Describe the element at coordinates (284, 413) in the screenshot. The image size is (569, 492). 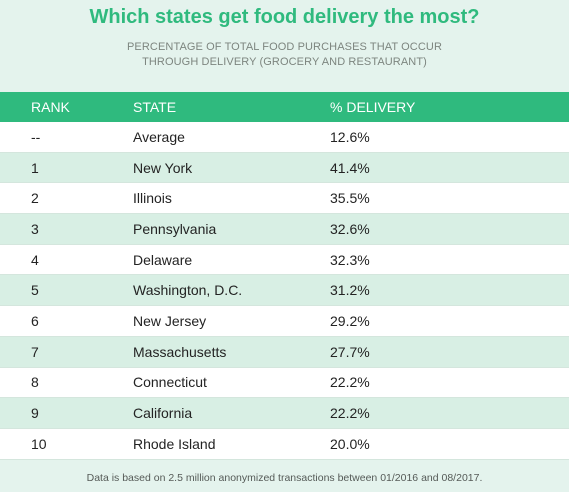
I see `table-row: 9 California 22.2%` at that location.